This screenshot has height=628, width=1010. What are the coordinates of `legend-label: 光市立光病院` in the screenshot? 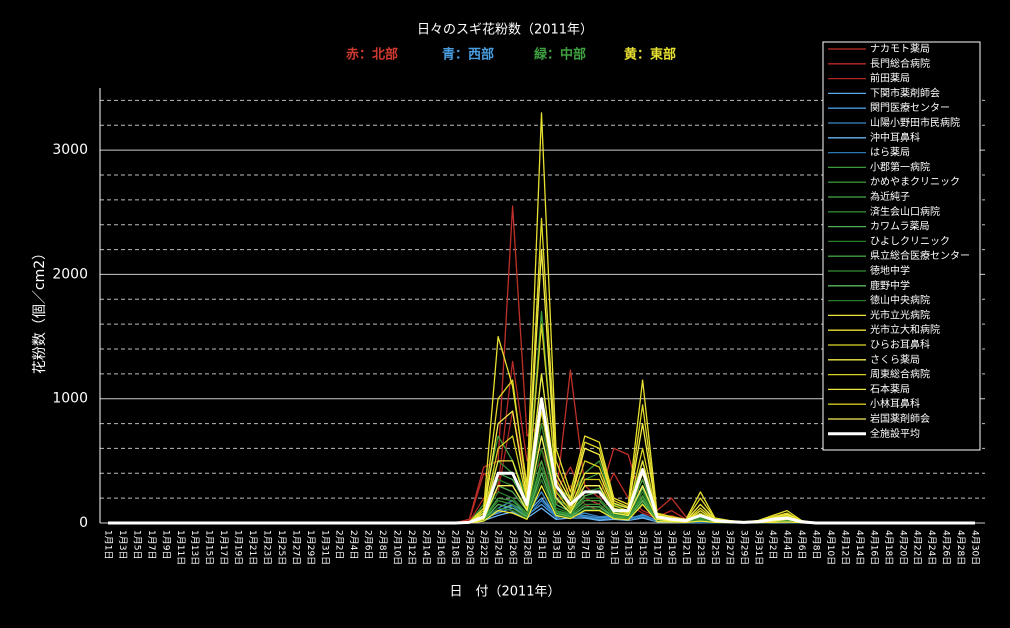 It's located at (900, 314).